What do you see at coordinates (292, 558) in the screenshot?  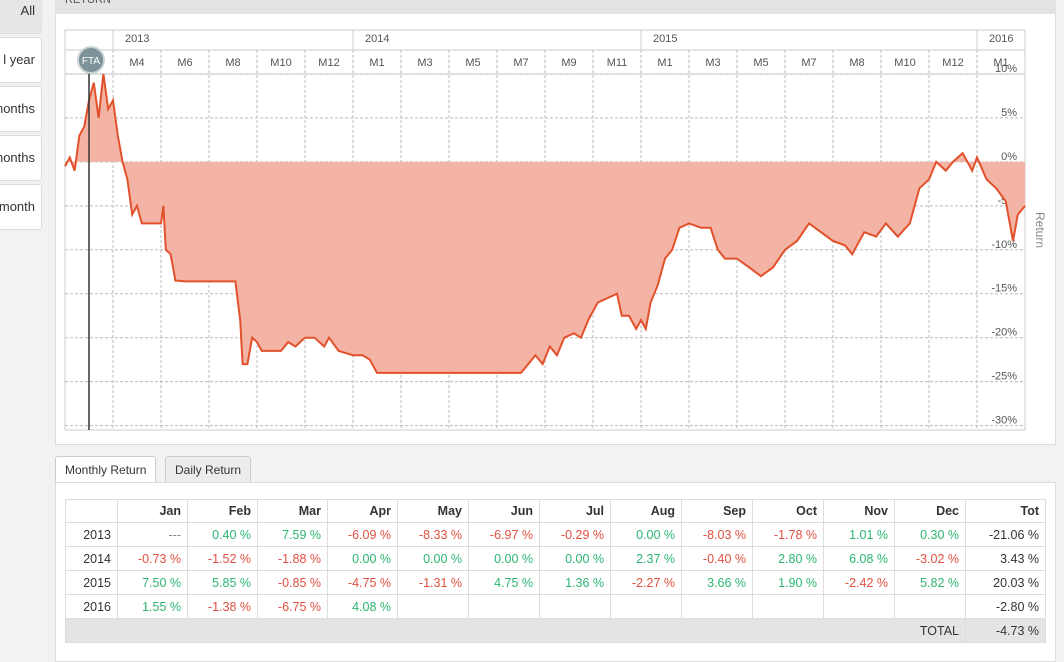 I see `return-cell: -1.88 %` at bounding box center [292, 558].